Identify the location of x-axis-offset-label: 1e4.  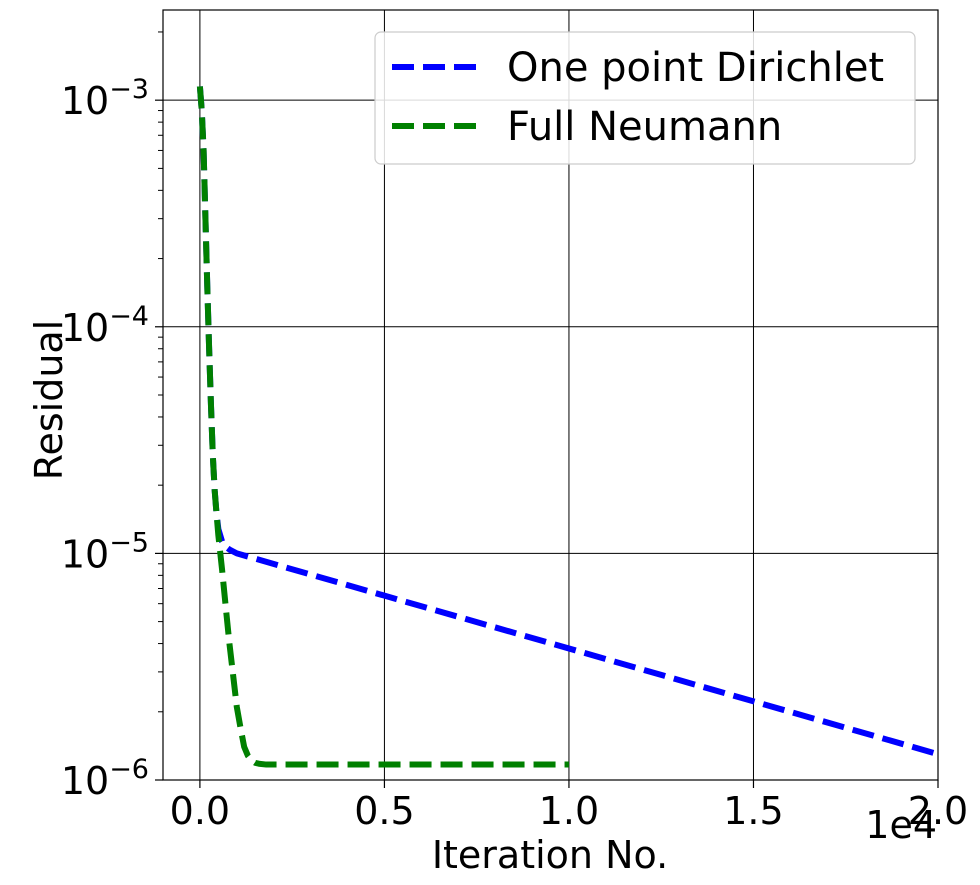
(901, 825).